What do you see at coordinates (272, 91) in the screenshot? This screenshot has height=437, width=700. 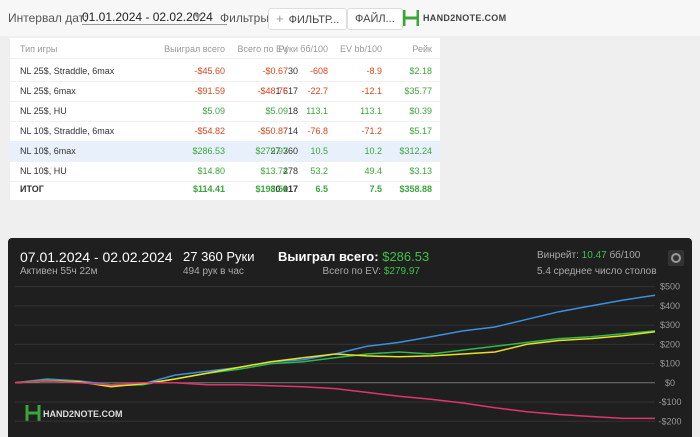 I see `table-cell: -$48.75` at bounding box center [272, 91].